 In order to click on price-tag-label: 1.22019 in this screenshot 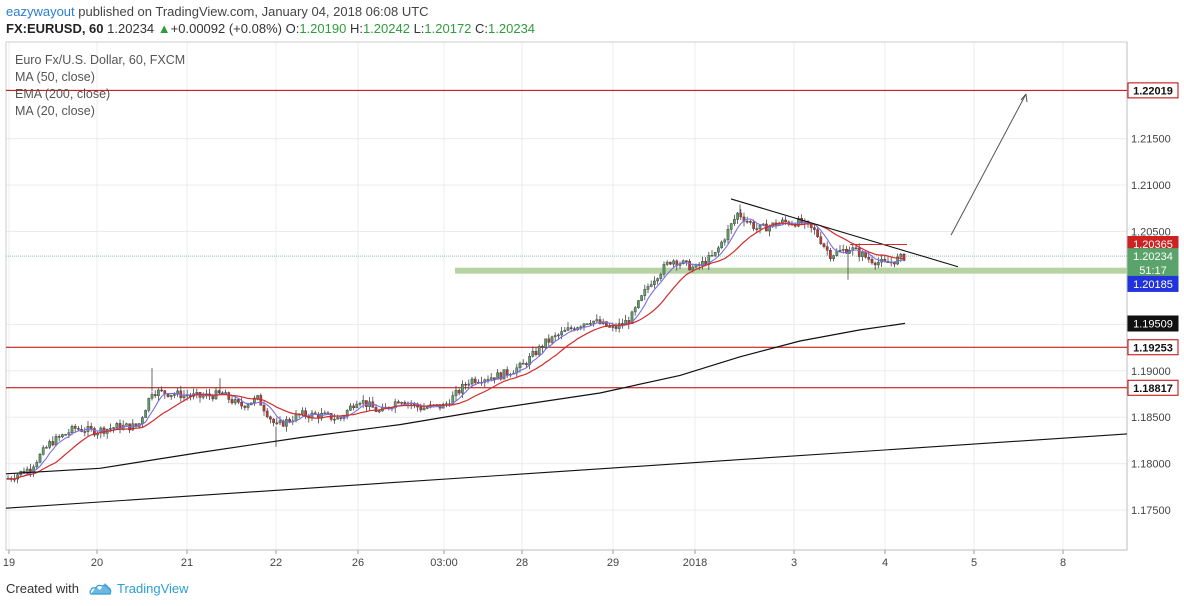, I will do `click(1153, 91)`.